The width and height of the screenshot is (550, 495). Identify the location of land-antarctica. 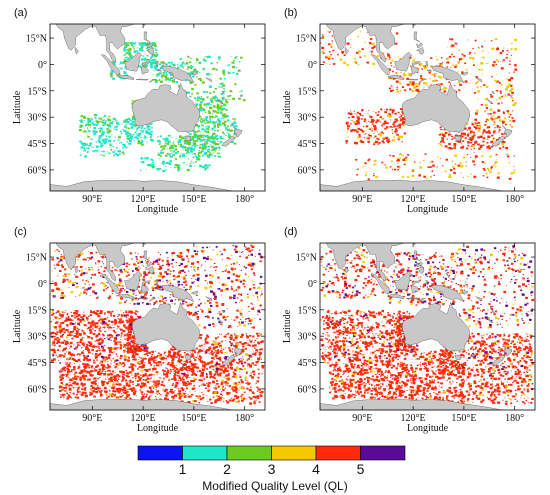
(411, 185).